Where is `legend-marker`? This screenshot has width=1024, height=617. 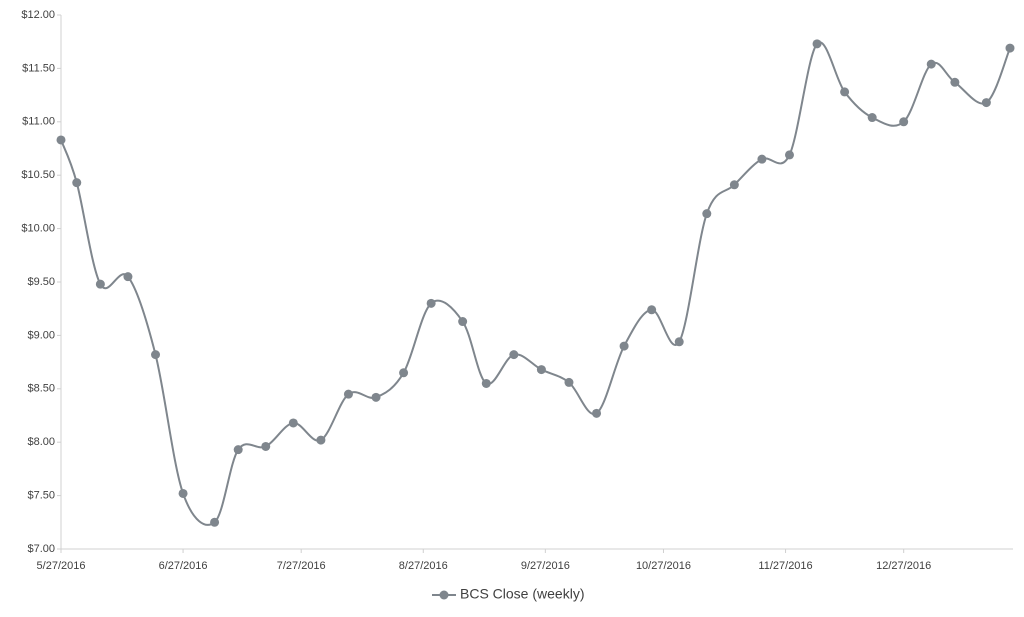
legend-marker is located at coordinates (444, 595).